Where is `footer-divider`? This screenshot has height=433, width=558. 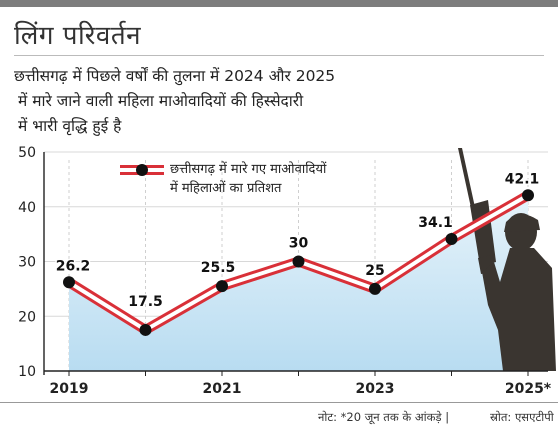 footer-divider is located at coordinates (279, 402).